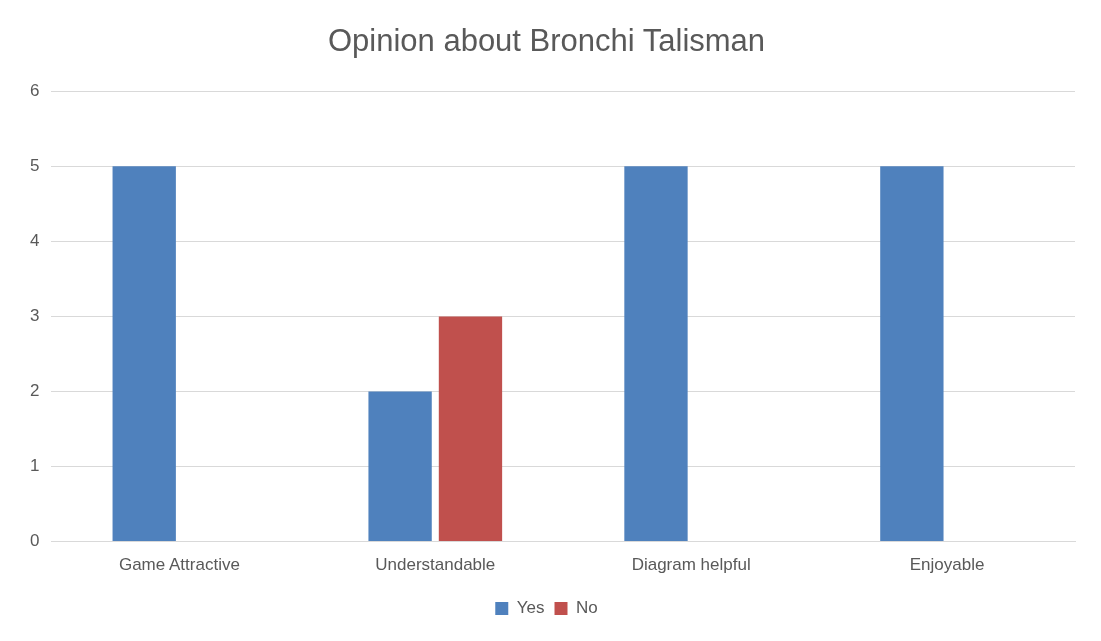 This screenshot has height=641, width=1101. Describe the element at coordinates (34, 316) in the screenshot. I see `y-tick-label: 3` at that location.